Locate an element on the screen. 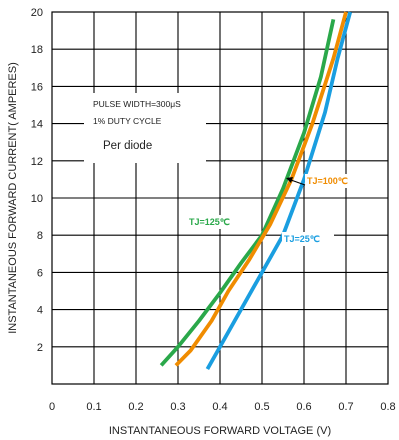  x-tick-label: 0.8 is located at coordinates (387, 407).